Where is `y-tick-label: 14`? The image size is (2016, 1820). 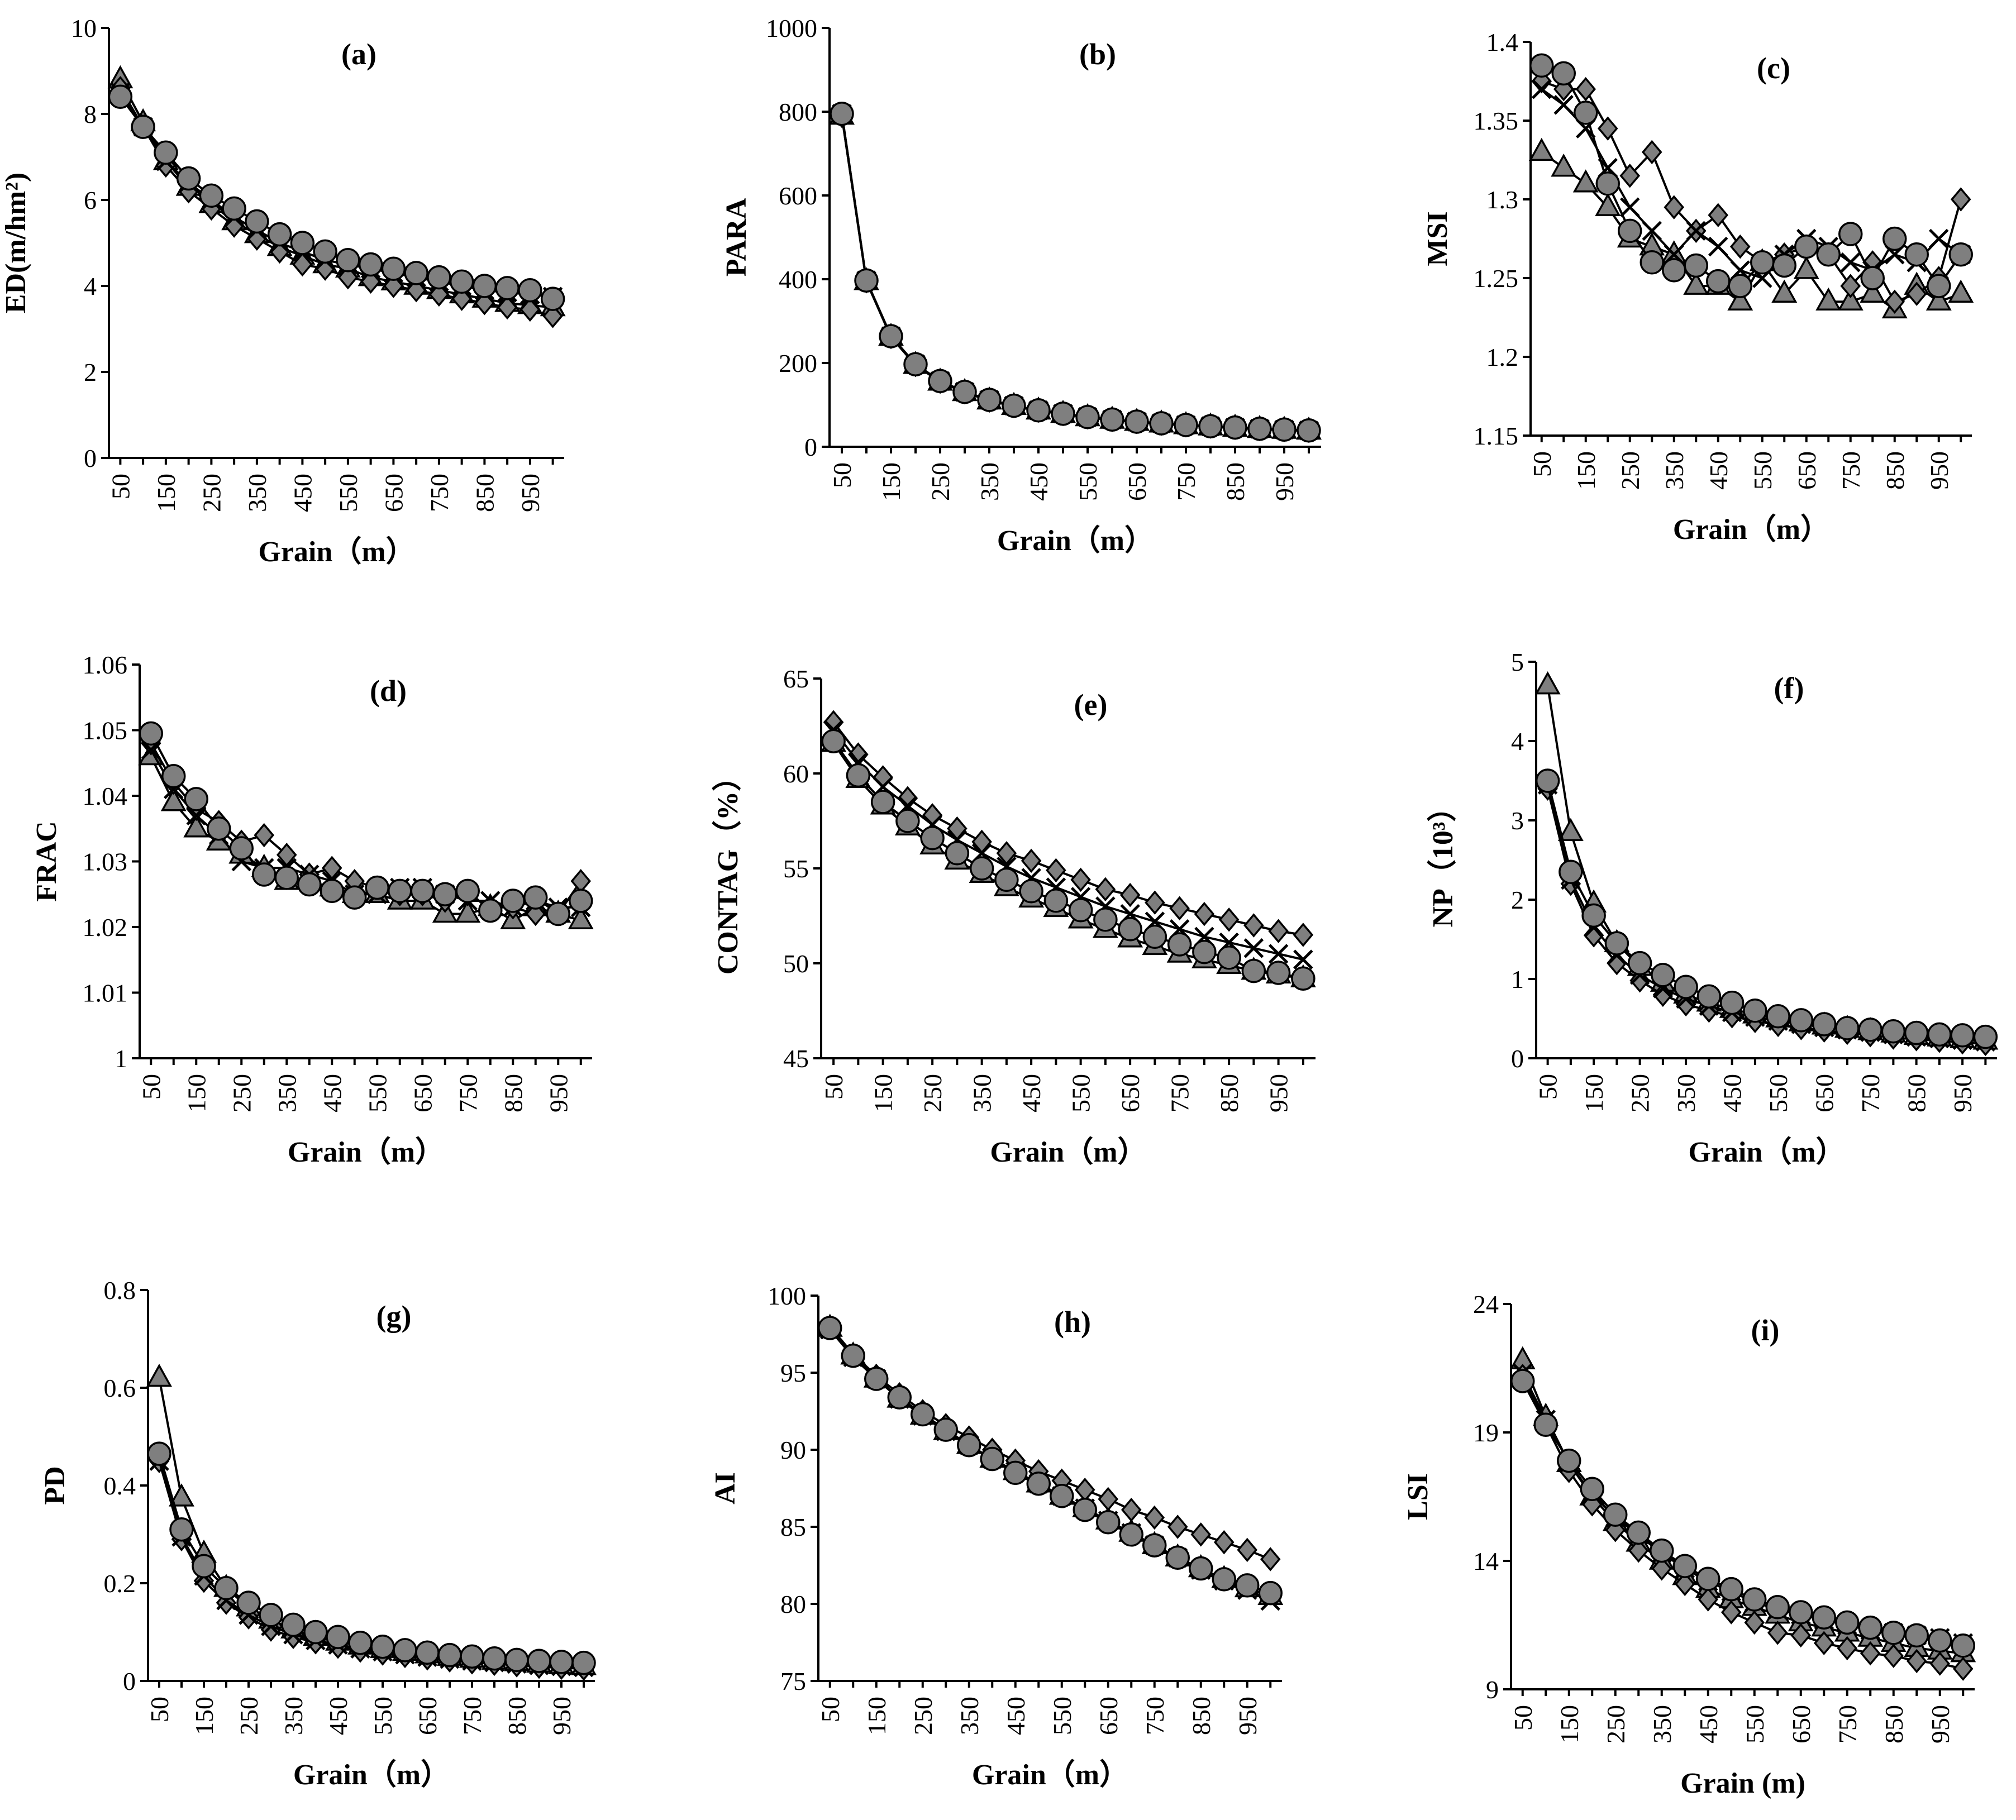
y-tick-label: 14 is located at coordinates (1486, 1561).